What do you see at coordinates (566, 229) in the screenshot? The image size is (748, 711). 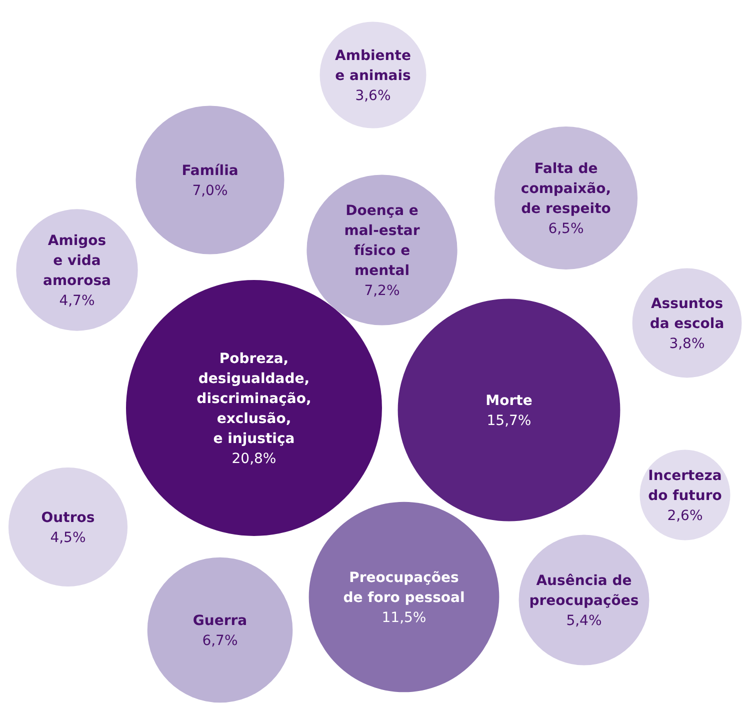 I see `data-label: 6,5%` at bounding box center [566, 229].